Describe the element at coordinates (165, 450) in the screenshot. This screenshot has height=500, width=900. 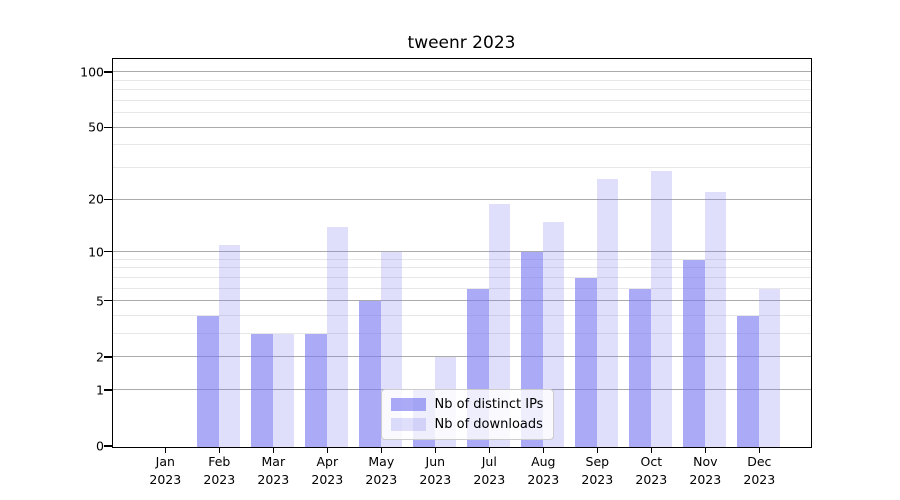
I see `x-tick-mark-jan` at that location.